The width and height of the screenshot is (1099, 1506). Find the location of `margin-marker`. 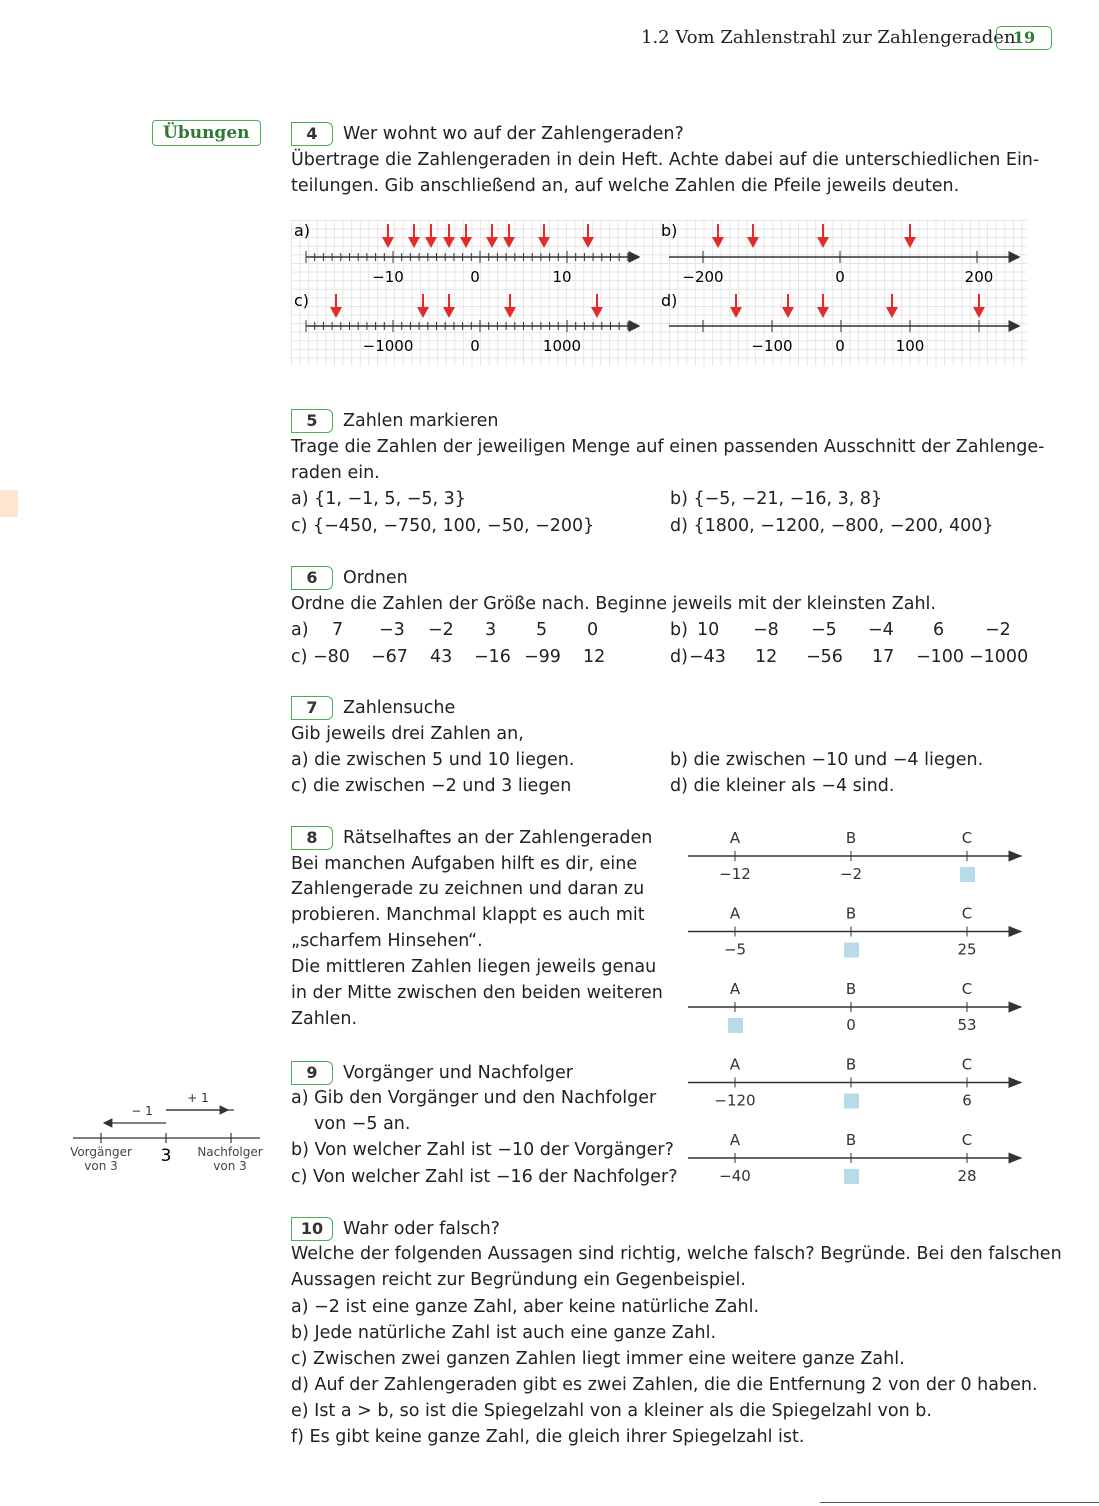

margin-marker is located at coordinates (9, 503).